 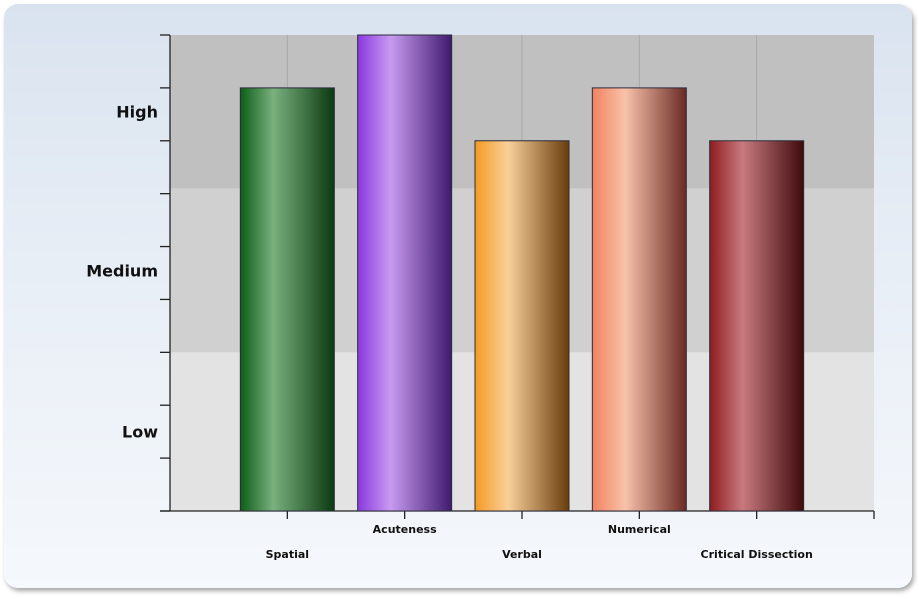 I want to click on x-tick-label-verbal: Verbal, so click(x=522, y=554).